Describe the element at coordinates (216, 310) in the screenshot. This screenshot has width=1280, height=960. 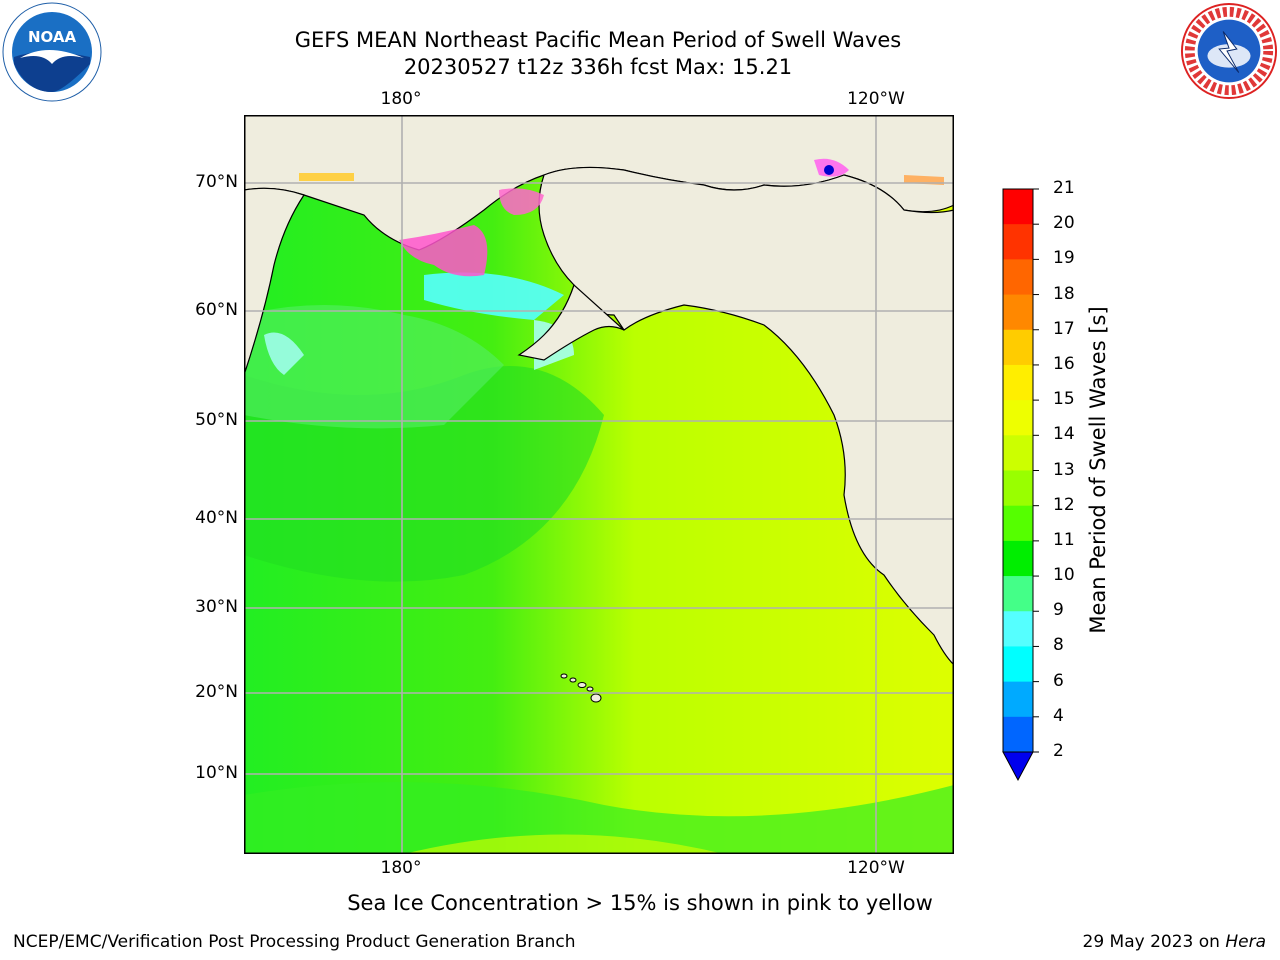
I see `lat-label-60n: 60°N` at that location.